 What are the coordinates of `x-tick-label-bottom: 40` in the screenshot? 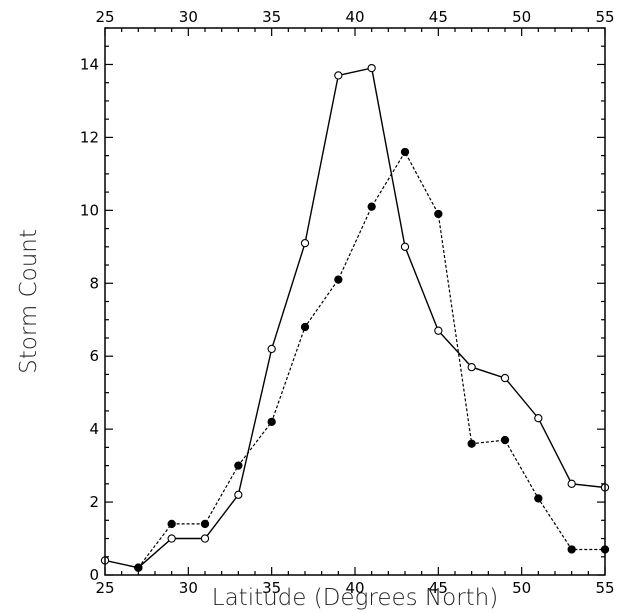 It's located at (354, 588).